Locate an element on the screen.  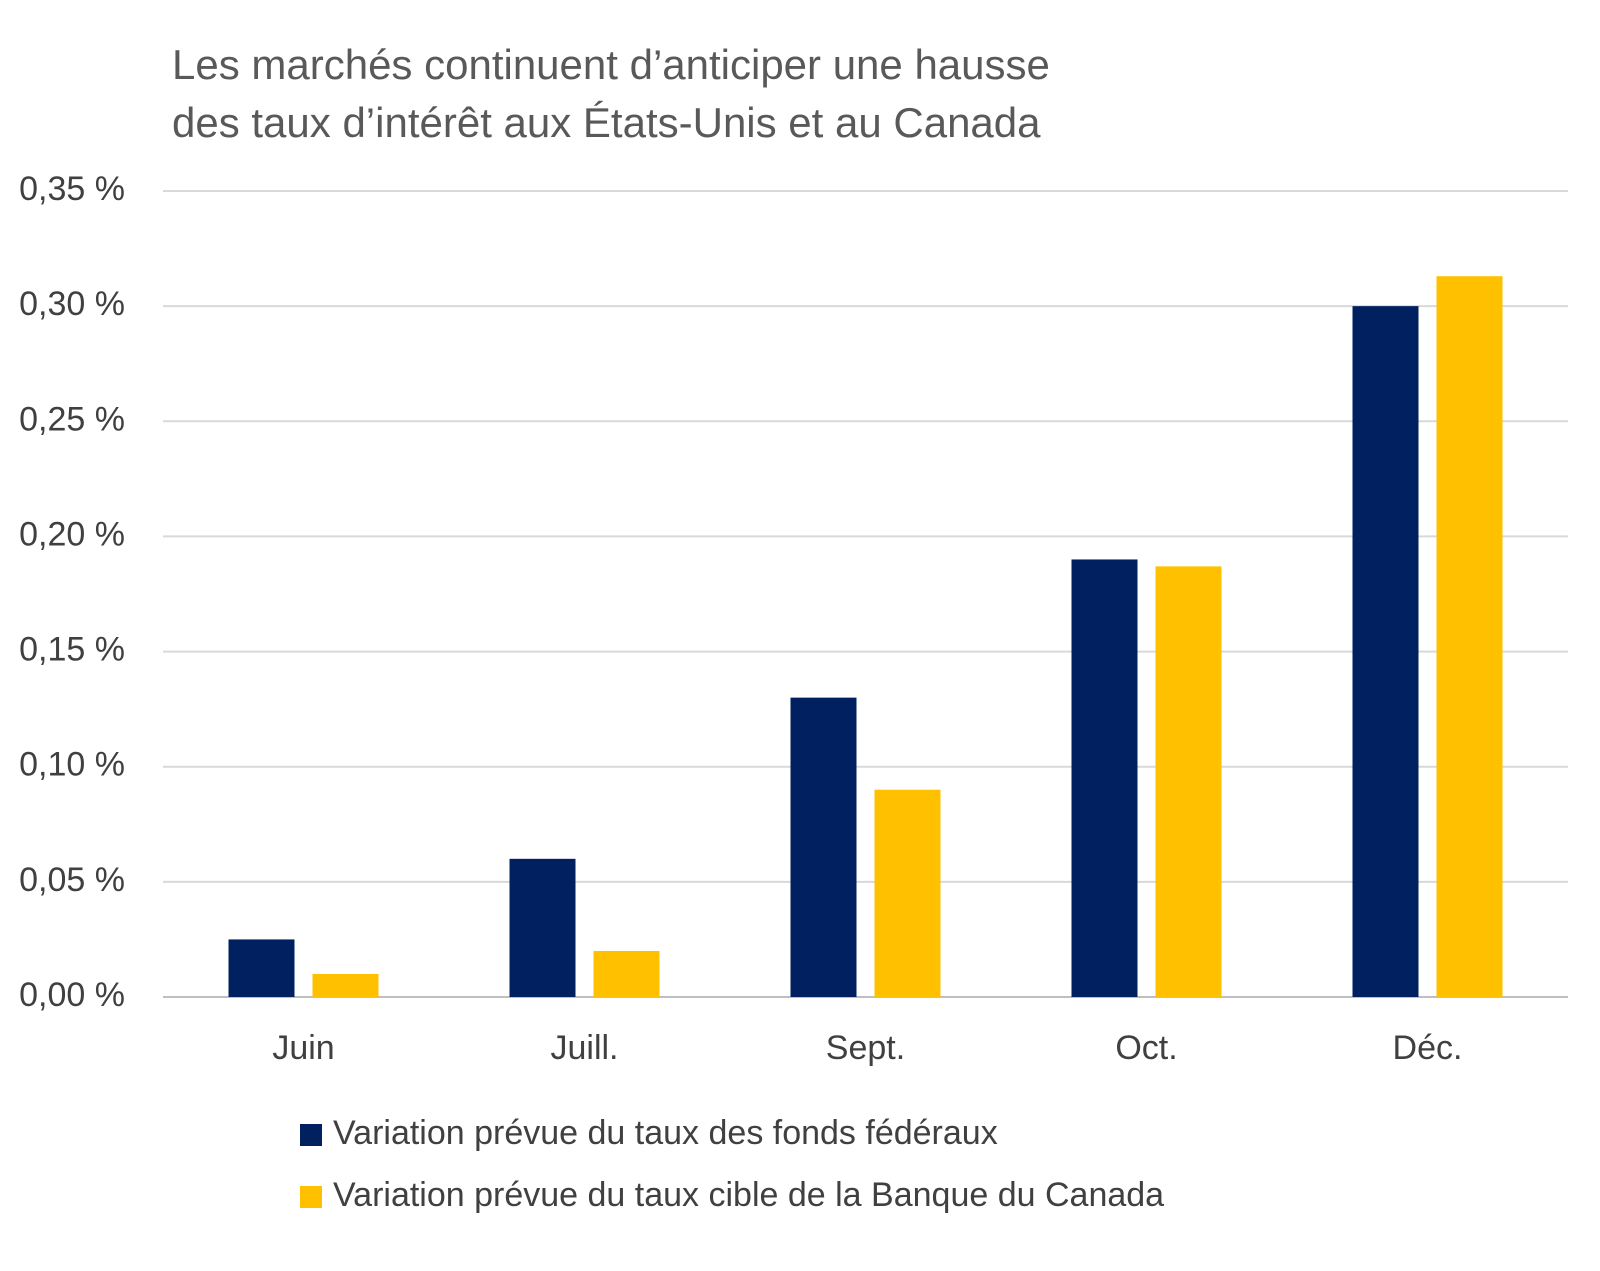
y-tick-label: 0,25 % is located at coordinates (72, 419).